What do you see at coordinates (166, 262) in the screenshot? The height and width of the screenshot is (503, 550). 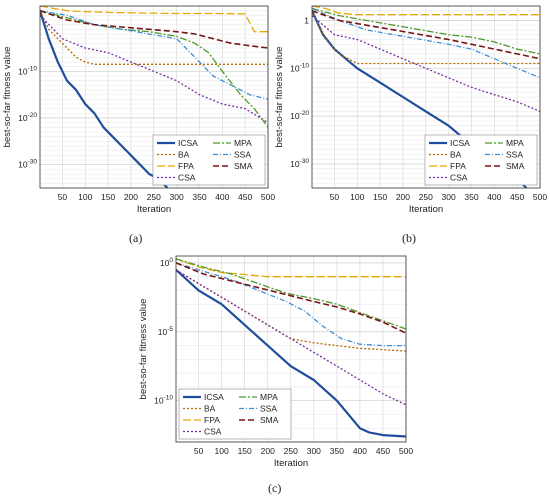 I see `y-tick-label: 10⁰` at bounding box center [166, 262].